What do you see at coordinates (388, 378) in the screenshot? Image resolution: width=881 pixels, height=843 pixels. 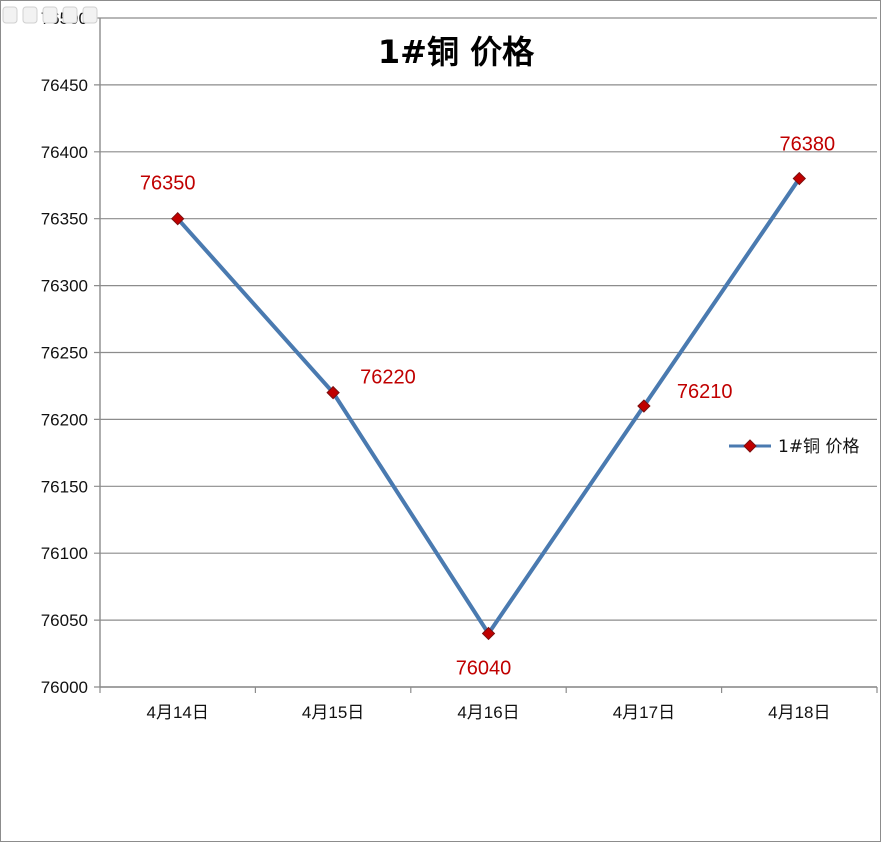 I see `data-label: 76220` at bounding box center [388, 378].